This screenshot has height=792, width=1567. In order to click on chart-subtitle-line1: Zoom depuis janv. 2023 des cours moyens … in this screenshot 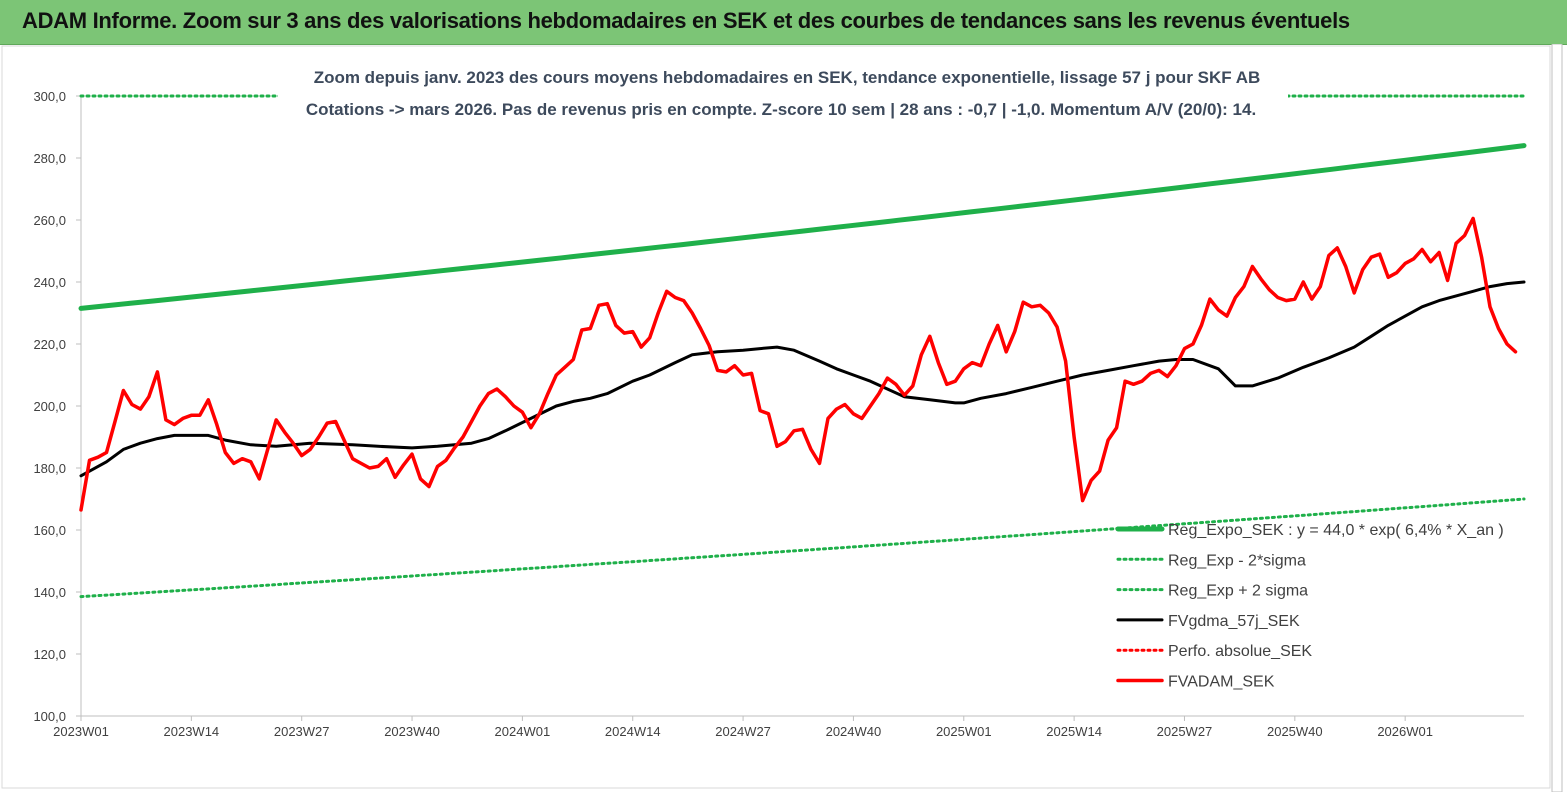, I will do `click(787, 77)`.